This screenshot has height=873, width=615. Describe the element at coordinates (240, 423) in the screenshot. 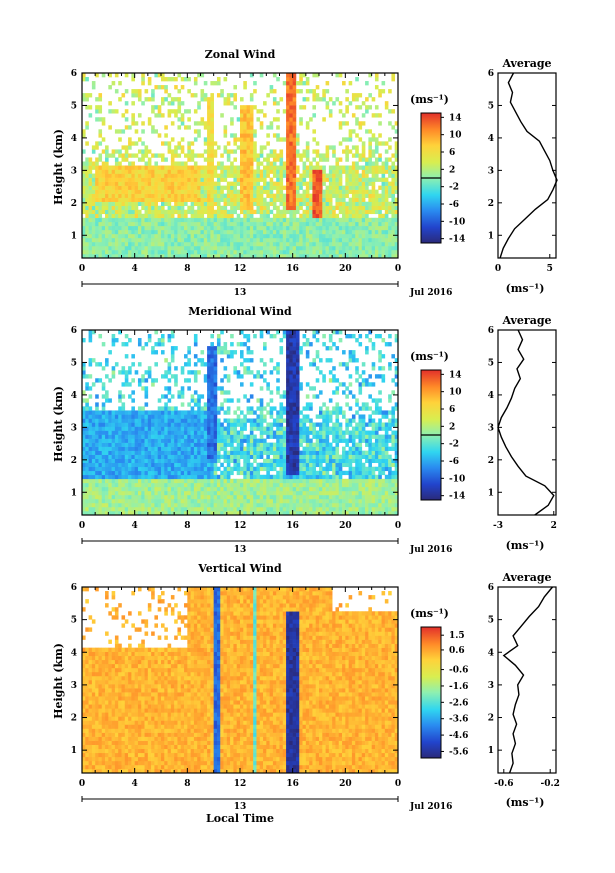

I see `heatmap-cells` at that location.